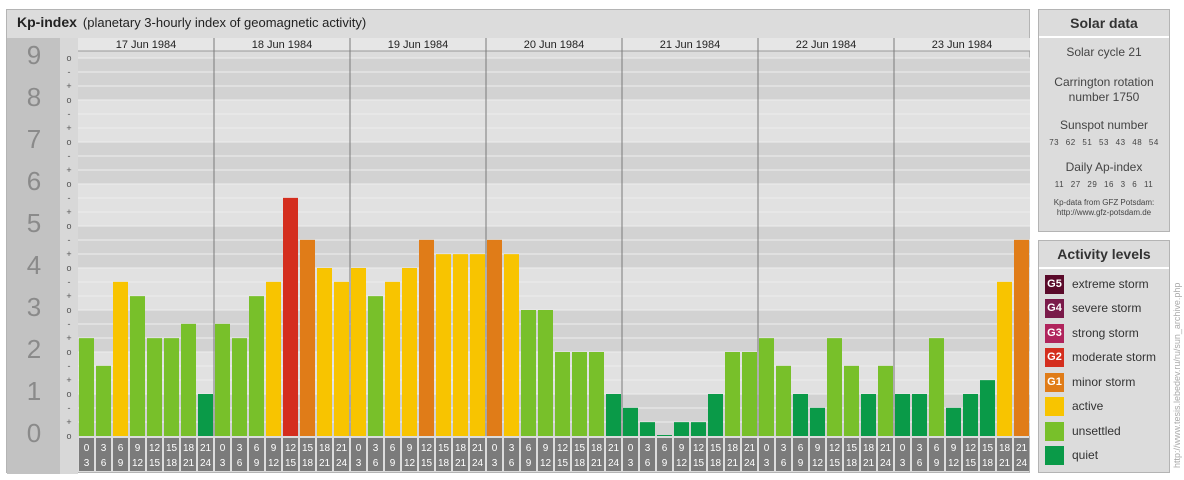 The height and width of the screenshot is (480, 1184). I want to click on hour-label-start: 21, so click(342, 448).